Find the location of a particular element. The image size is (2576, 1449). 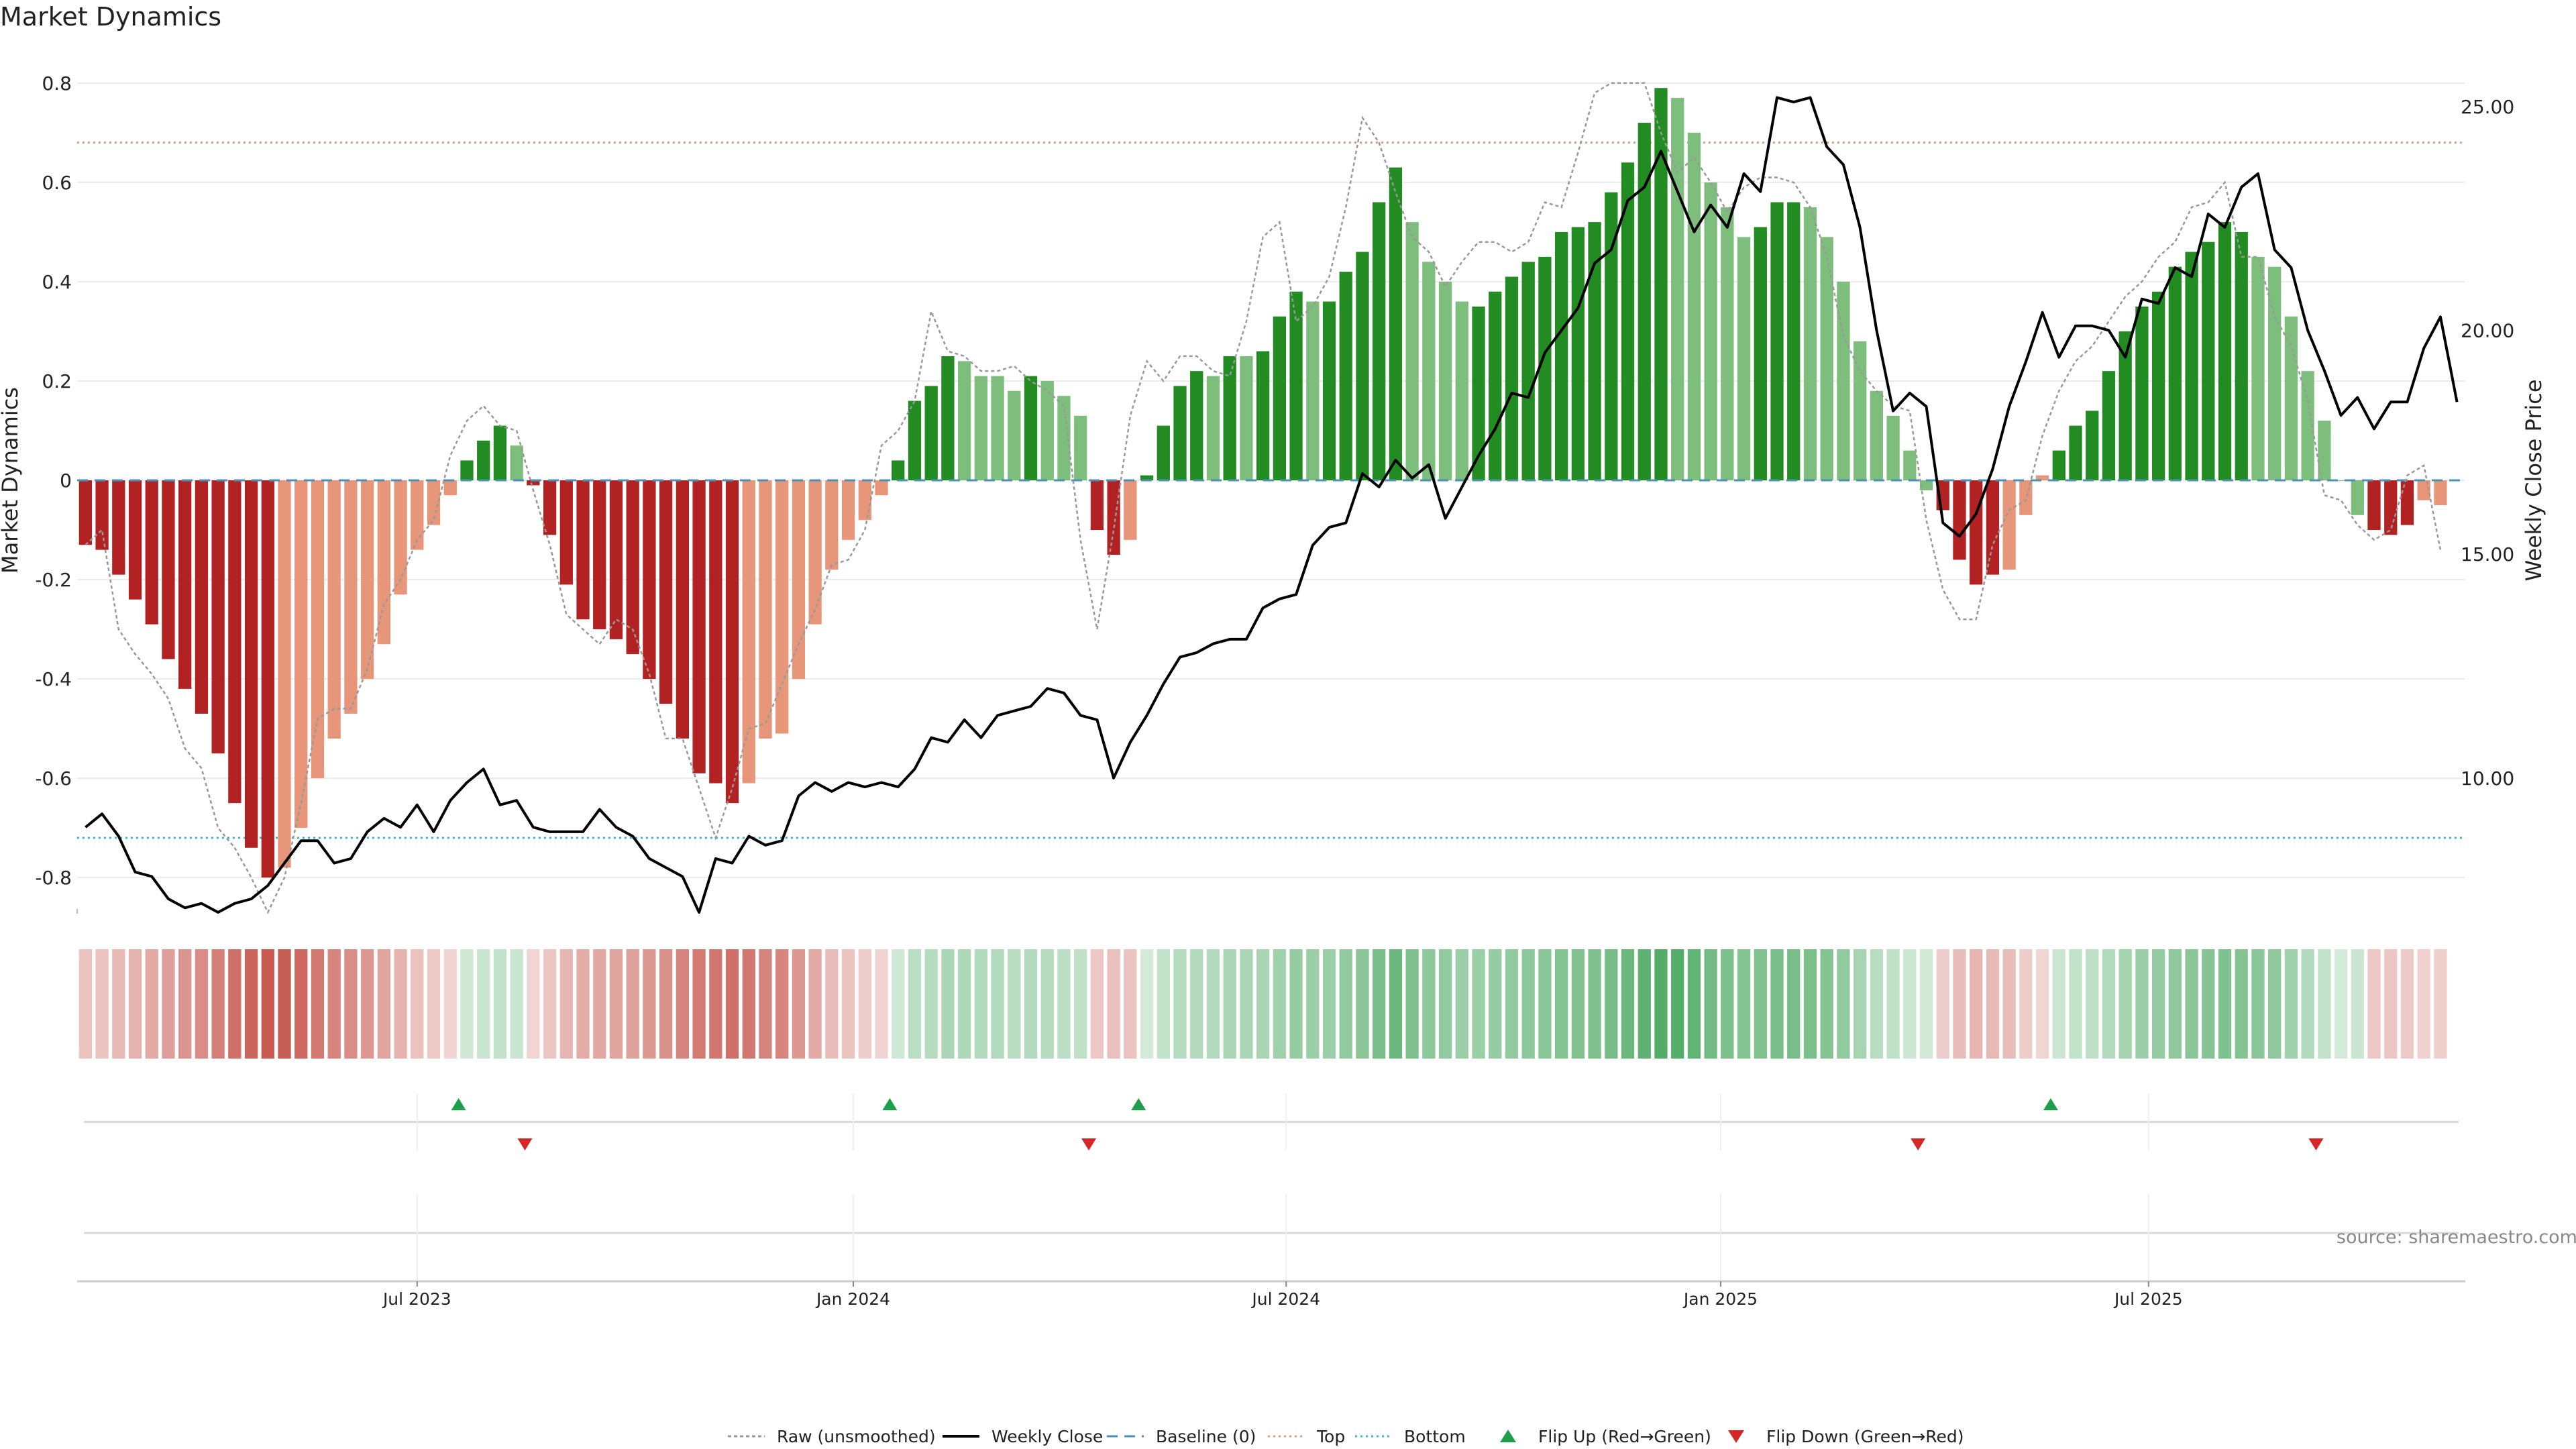

heat-strip is located at coordinates (1262, 1004).